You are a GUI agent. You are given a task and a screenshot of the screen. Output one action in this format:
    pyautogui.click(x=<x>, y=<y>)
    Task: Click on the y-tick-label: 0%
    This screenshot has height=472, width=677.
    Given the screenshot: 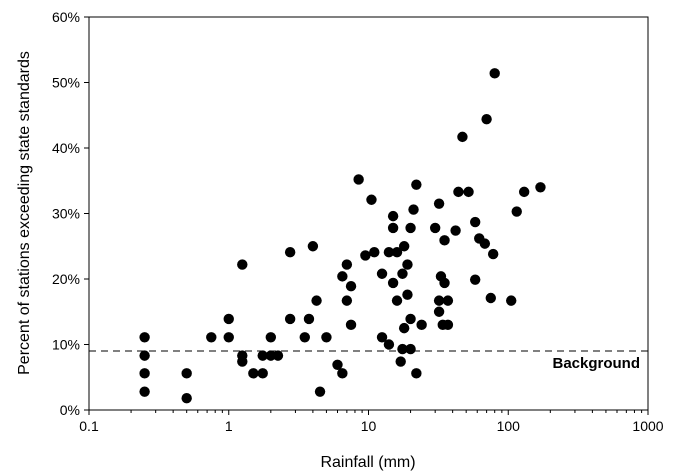 What is the action you would take?
    pyautogui.click(x=70, y=410)
    